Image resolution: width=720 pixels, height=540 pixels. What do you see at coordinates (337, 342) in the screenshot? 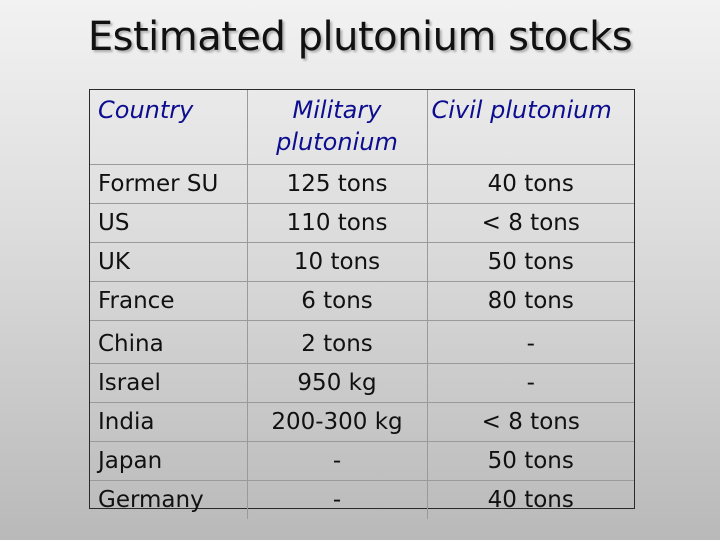
I see `cell-military: 2 tons` at bounding box center [337, 342].